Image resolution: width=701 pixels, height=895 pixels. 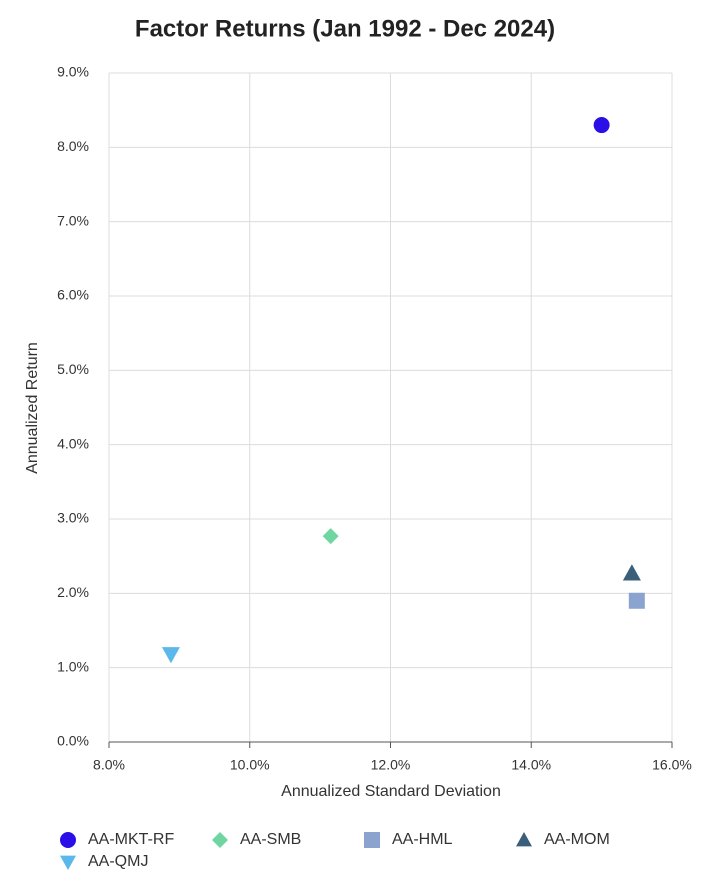 What do you see at coordinates (73, 741) in the screenshot?
I see `y-tick-label: 0.0%` at bounding box center [73, 741].